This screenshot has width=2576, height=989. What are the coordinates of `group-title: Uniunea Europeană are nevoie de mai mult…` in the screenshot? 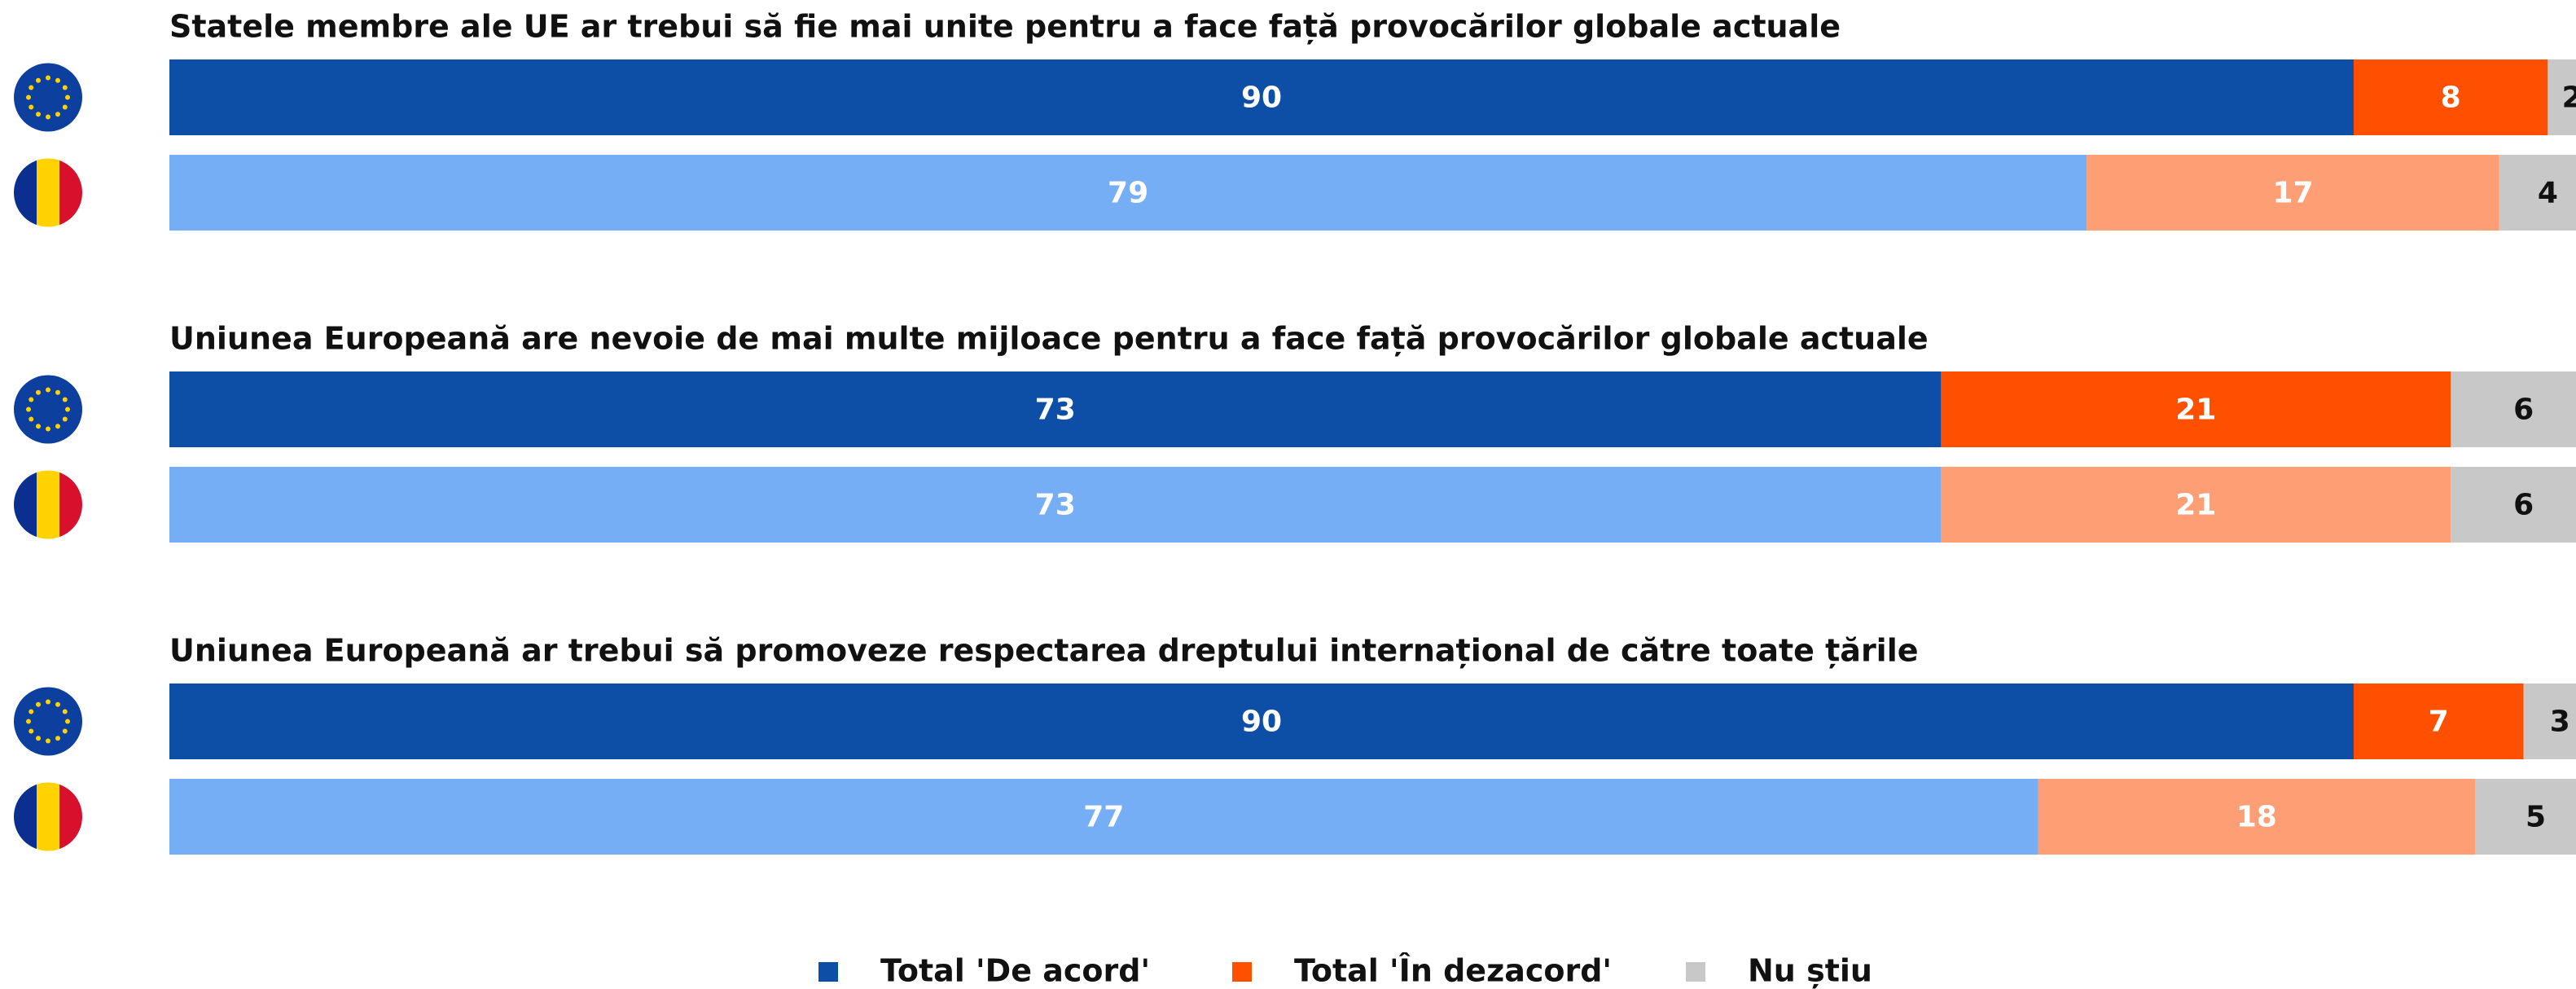 It's located at (1049, 339).